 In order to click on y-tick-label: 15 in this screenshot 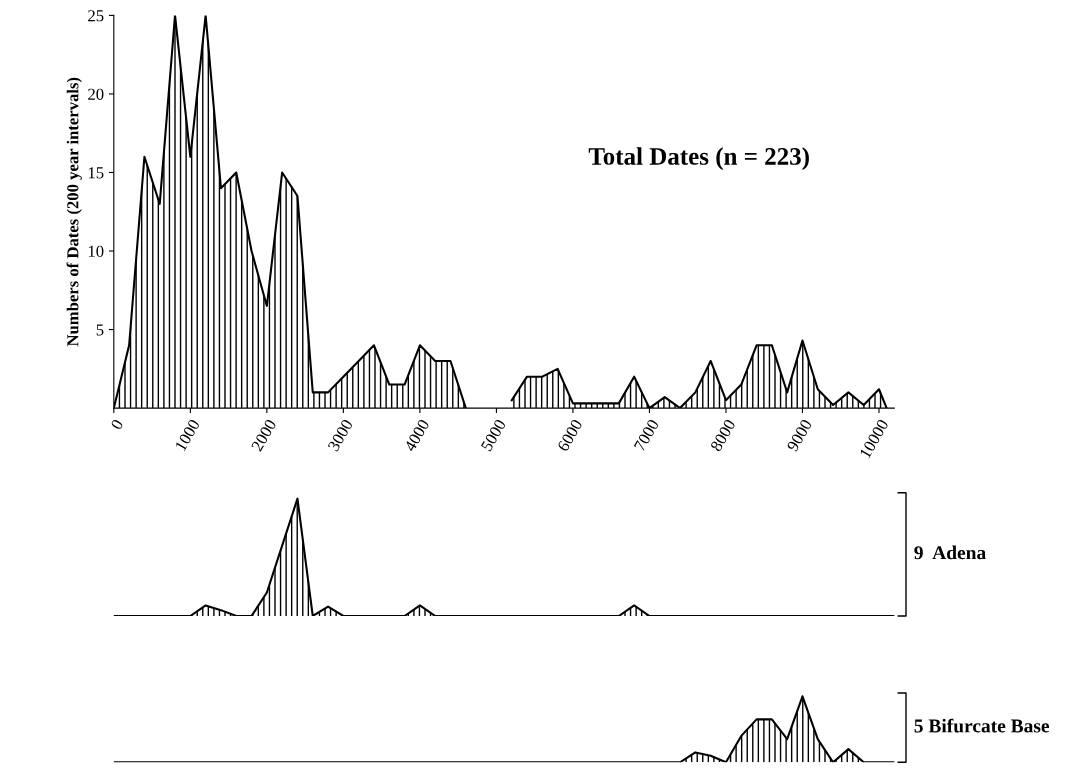, I will do `click(96, 173)`.